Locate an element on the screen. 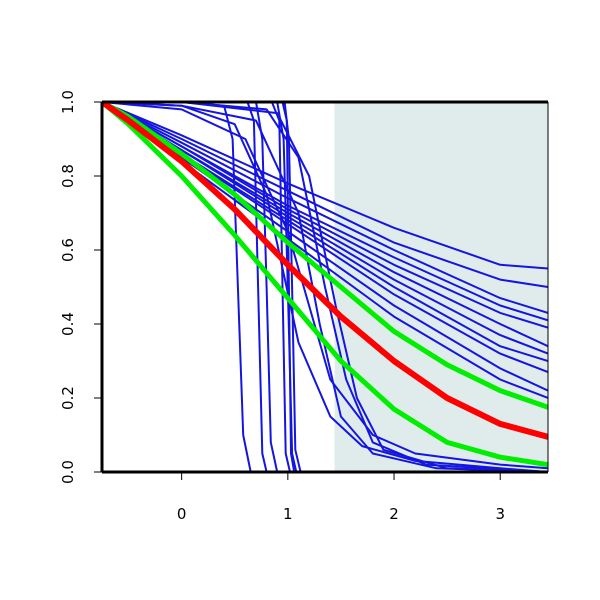  y-tick-label: 0.6 is located at coordinates (68, 250).